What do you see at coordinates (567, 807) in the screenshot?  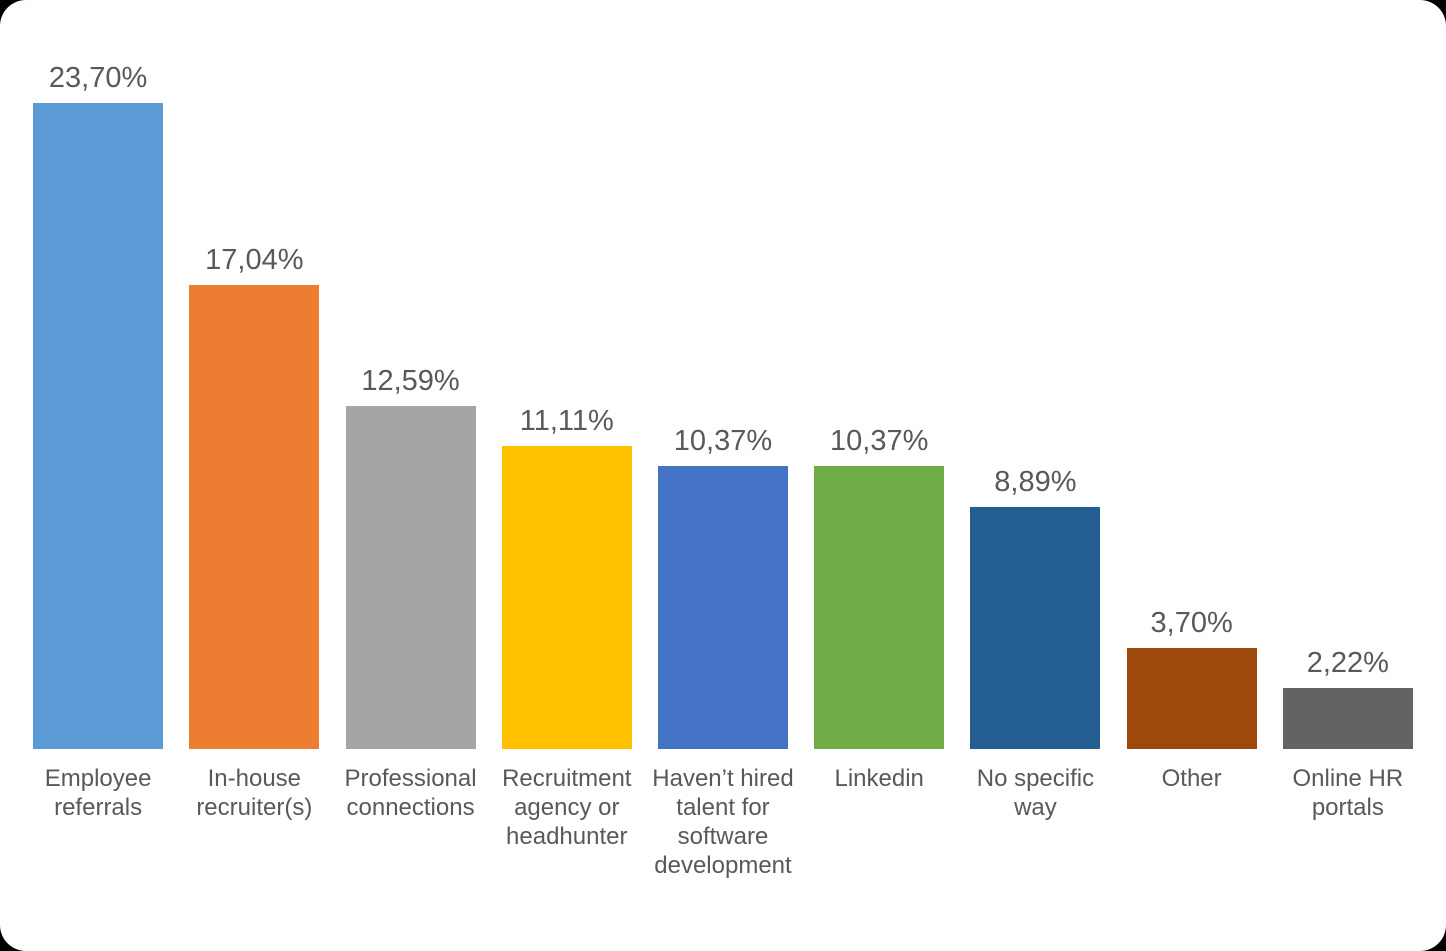 I see `bar-category-label: Recruitment agency or headhunter` at bounding box center [567, 807].